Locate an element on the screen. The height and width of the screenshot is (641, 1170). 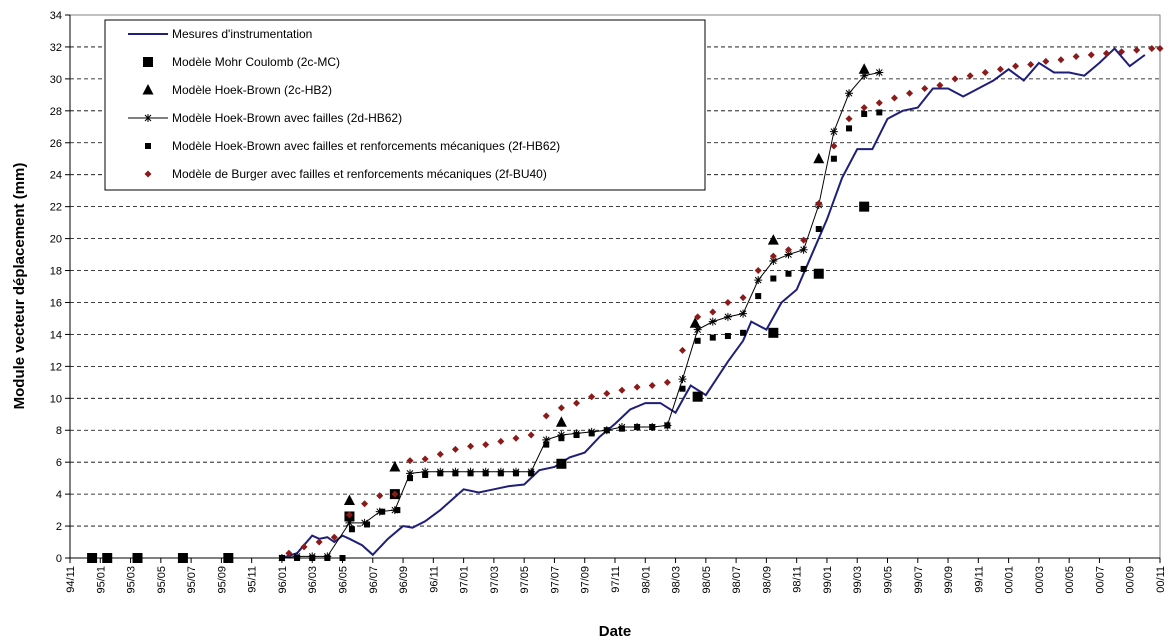
x-tick-label: 97/07 is located at coordinates (555, 580).